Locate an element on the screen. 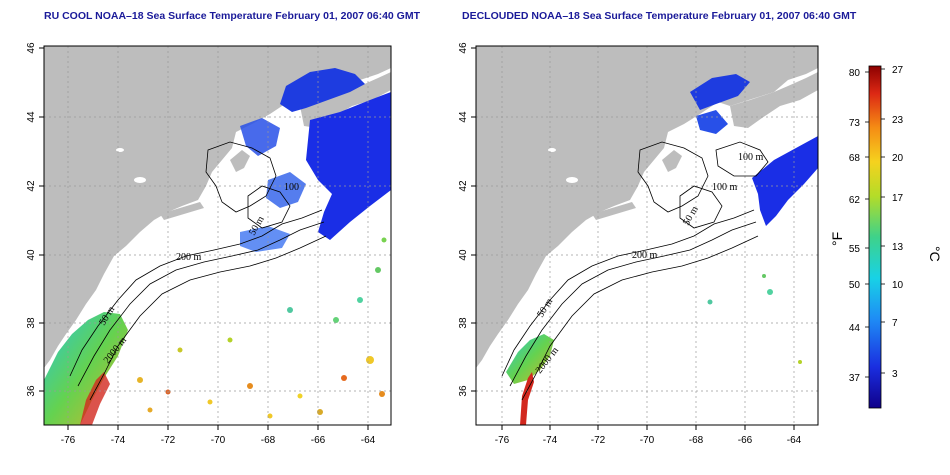 The width and height of the screenshot is (950, 475). colorbar-f-tick-label: 44 is located at coordinates (855, 328).